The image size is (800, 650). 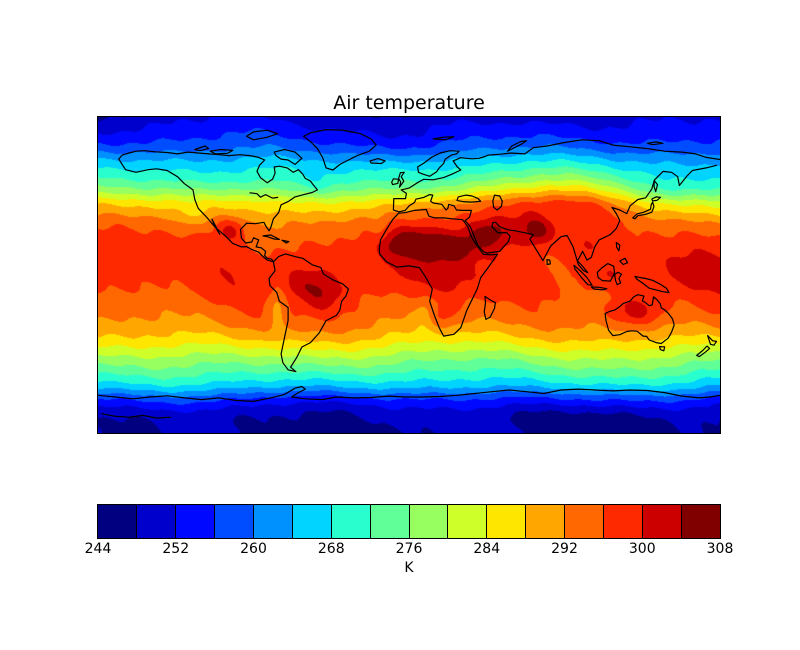 I want to click on colorbar, so click(x=409, y=521).